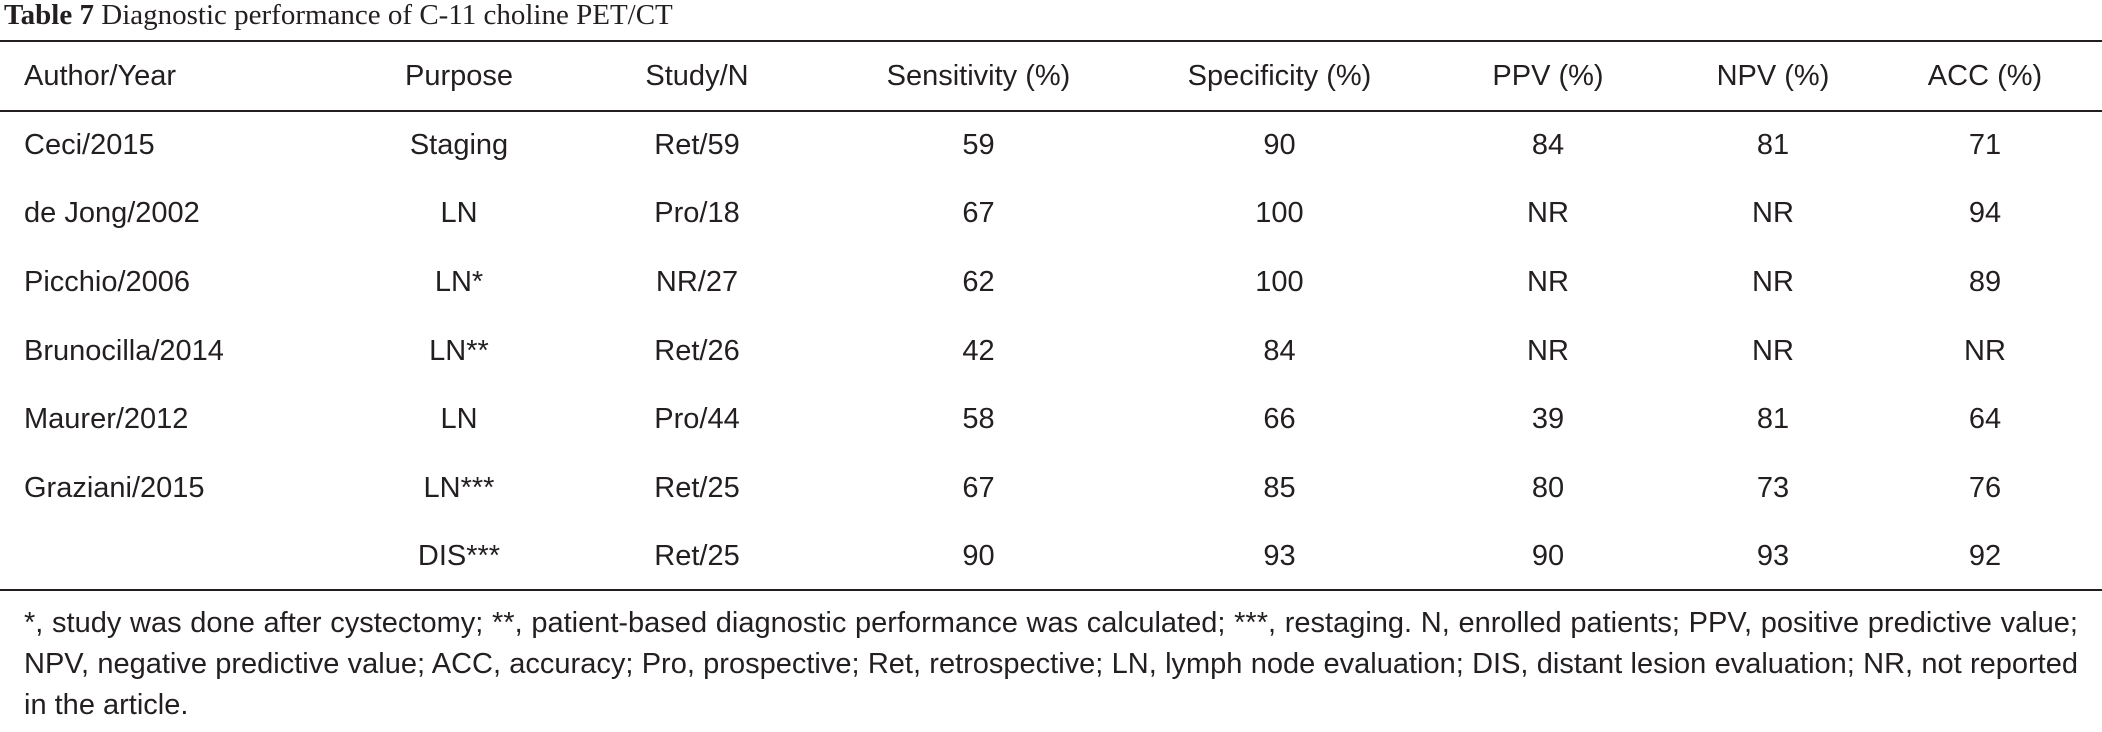 This screenshot has width=2102, height=732. I want to click on cell-author-year: Ceci/2015, so click(89, 144).